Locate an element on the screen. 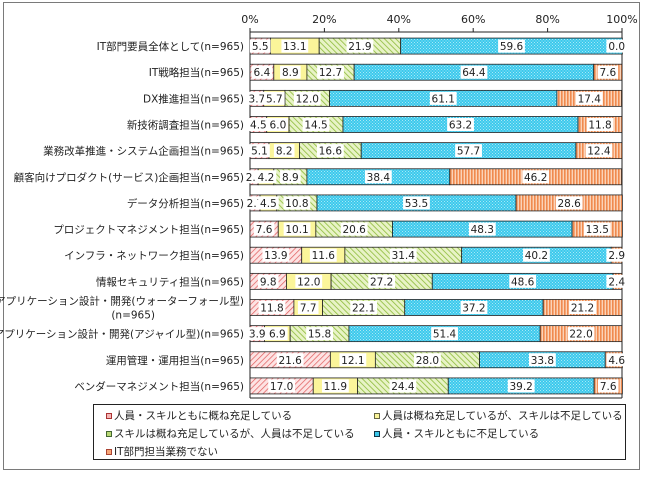 The height and width of the screenshot is (481, 651). data-label: 17.4 is located at coordinates (590, 99).